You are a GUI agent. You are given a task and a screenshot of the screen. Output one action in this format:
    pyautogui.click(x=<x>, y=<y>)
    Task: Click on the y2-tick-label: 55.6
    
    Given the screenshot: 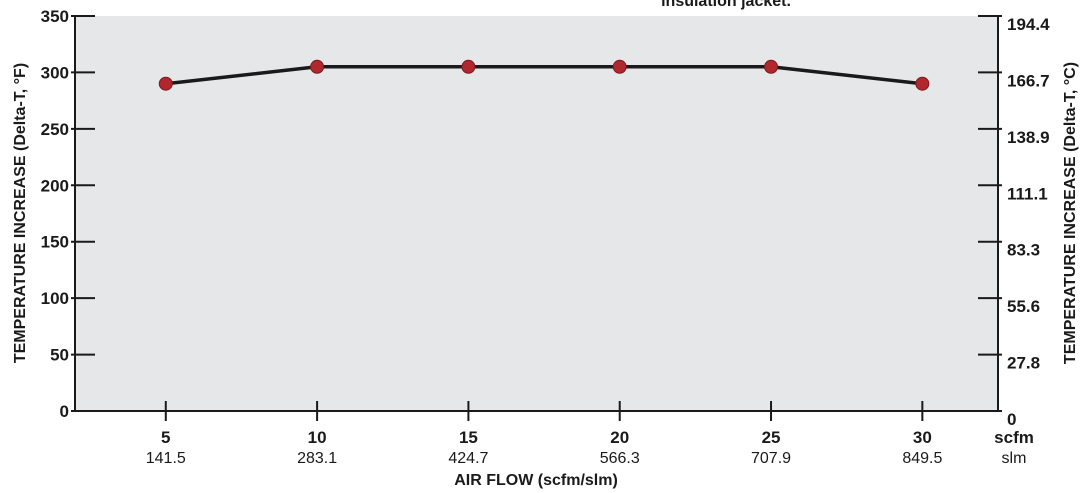 What is the action you would take?
    pyautogui.click(x=1023, y=306)
    